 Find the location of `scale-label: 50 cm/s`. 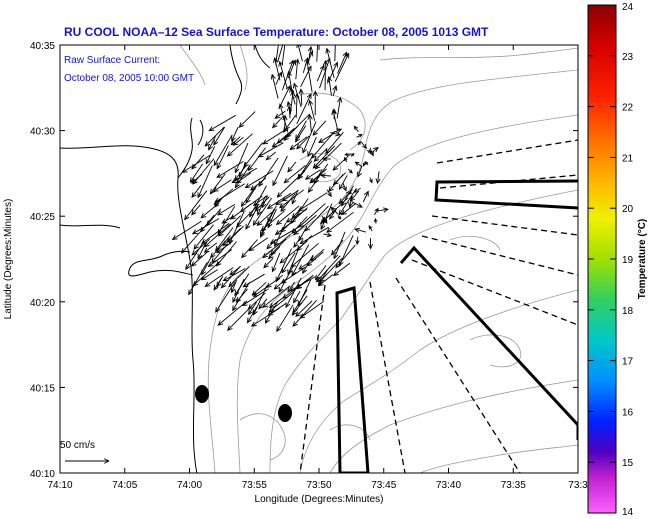

scale-label: 50 cm/s is located at coordinates (77, 445).